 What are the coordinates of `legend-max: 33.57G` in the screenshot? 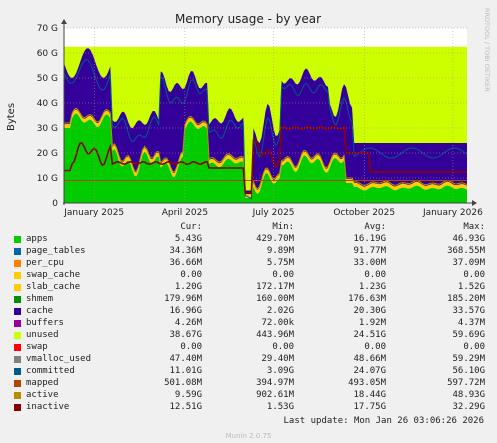 It's located at (468, 311).